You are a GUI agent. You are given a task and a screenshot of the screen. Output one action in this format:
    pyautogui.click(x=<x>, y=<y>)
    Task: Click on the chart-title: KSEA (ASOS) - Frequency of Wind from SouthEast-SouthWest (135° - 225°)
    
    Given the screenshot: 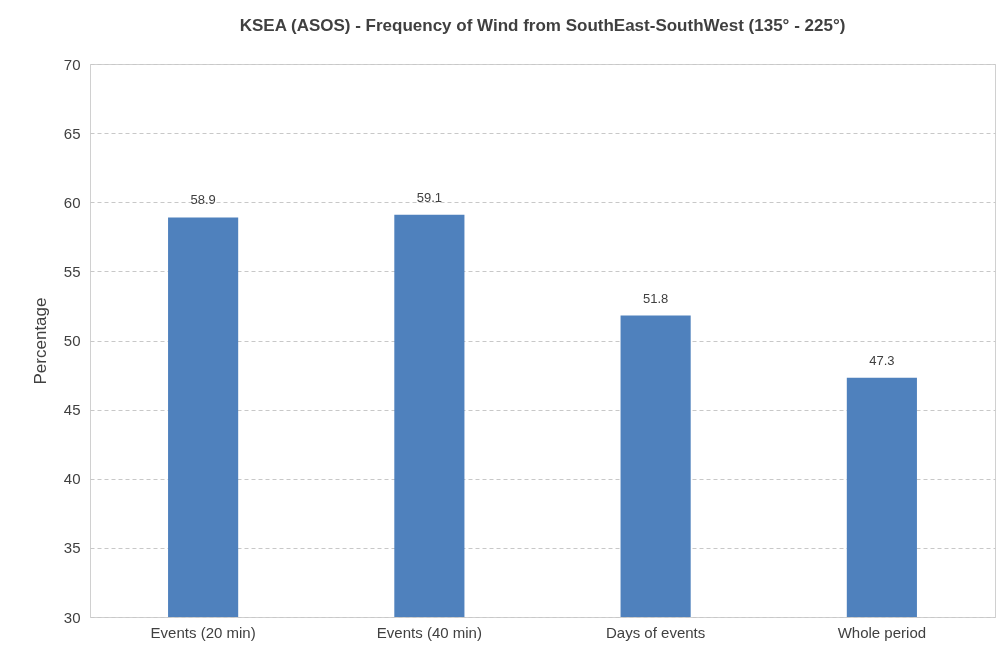 What is the action you would take?
    pyautogui.click(x=542, y=25)
    